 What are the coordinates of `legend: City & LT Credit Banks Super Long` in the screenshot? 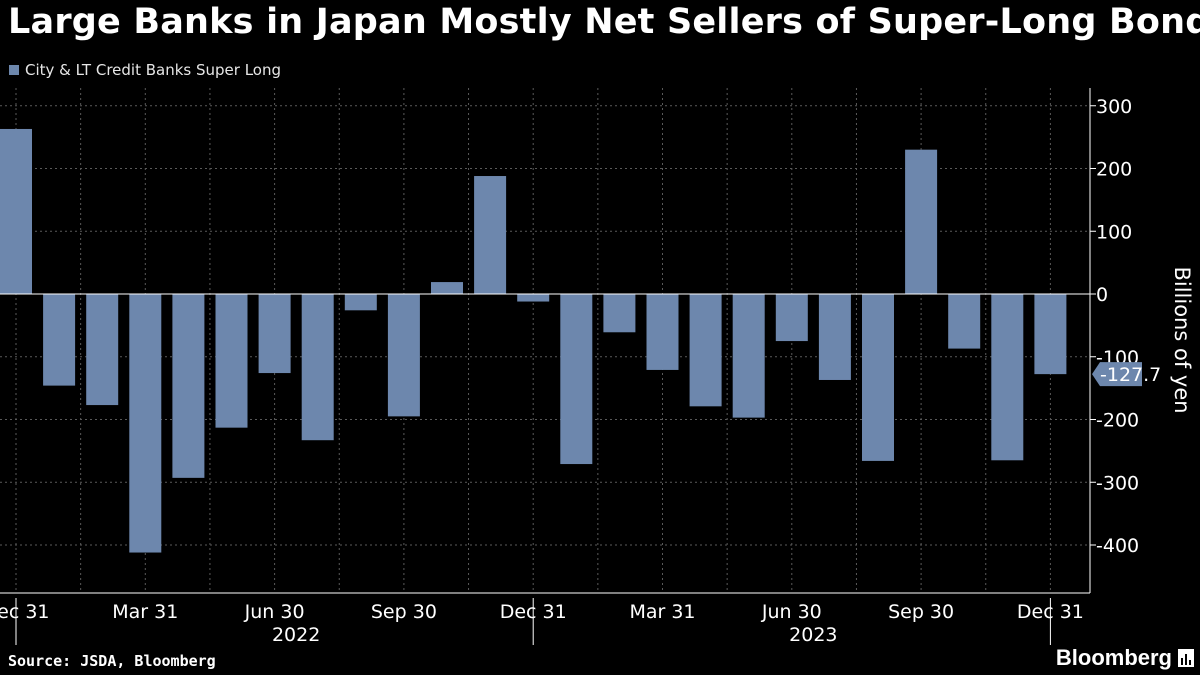 It's located at (145, 70).